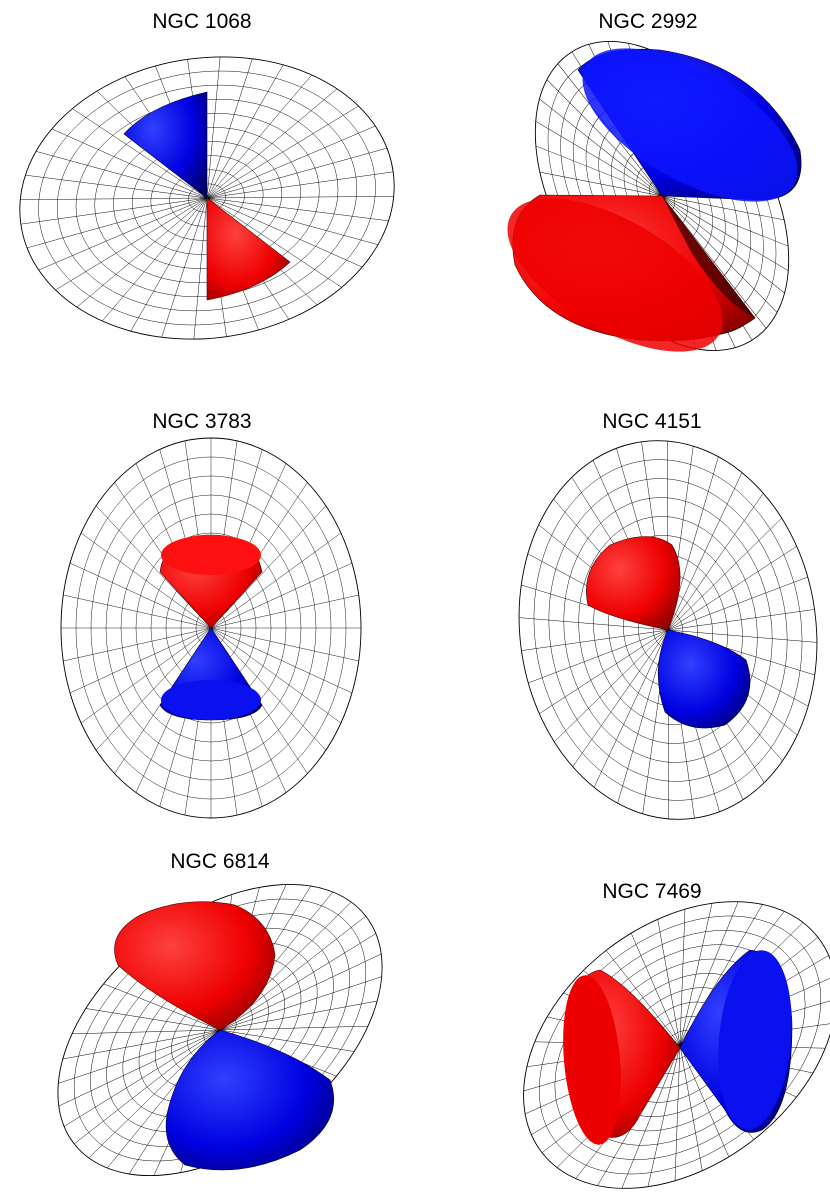 Image resolution: width=830 pixels, height=1204 pixels. I want to click on panel-ngc-7469: NGC 7469, so click(676, 1034).